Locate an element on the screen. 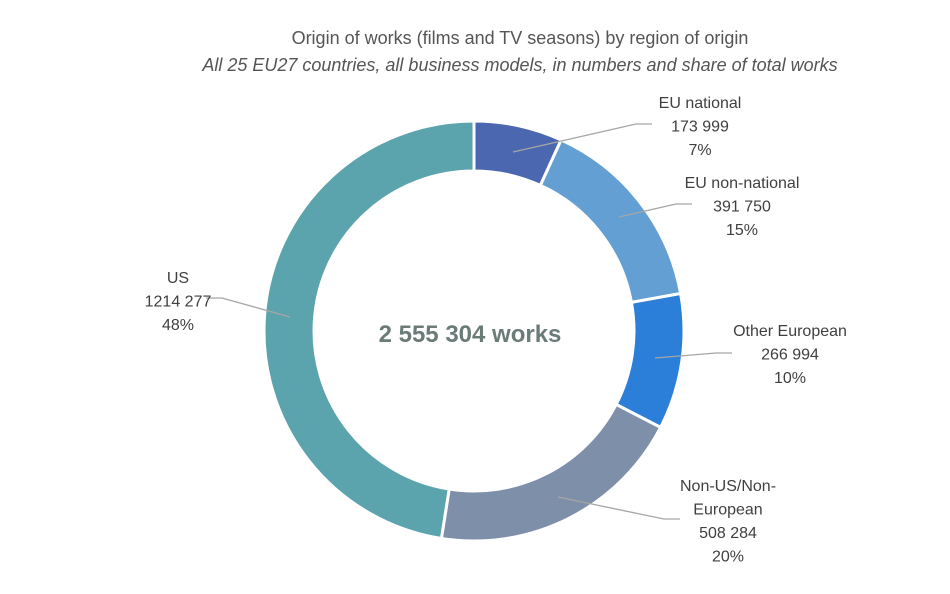  leader-line-us is located at coordinates (248, 307).